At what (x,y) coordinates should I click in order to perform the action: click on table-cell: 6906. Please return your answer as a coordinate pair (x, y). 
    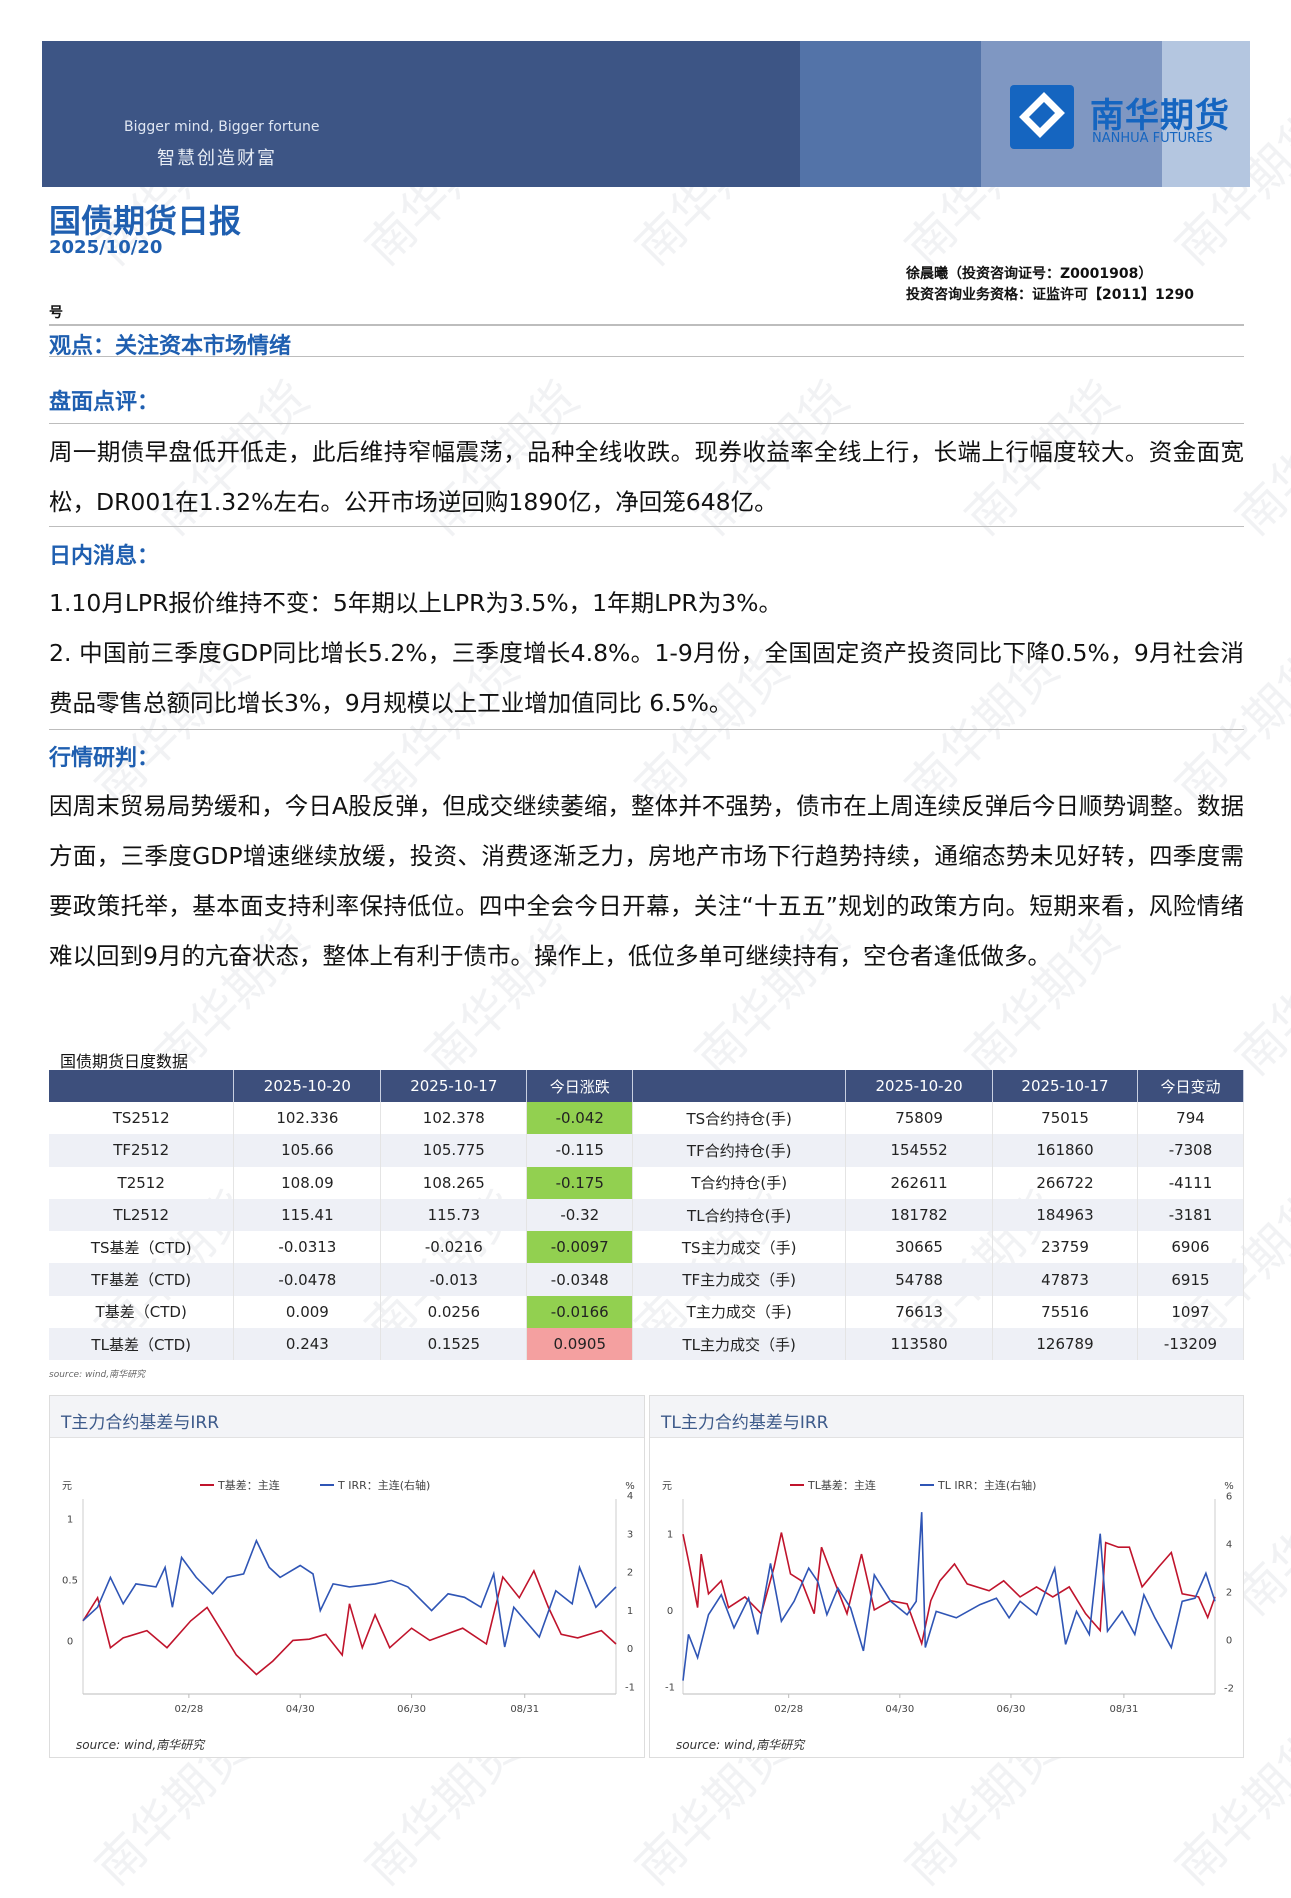
    Looking at the image, I should click on (1190, 1247).